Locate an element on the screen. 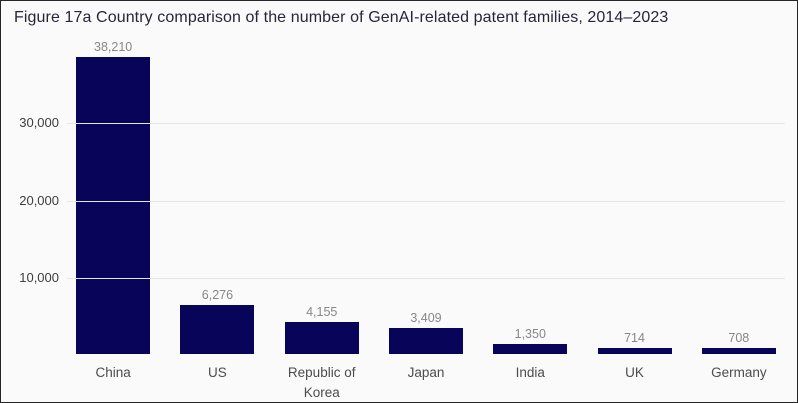 Image resolution: width=798 pixels, height=403 pixels. x-label-cell: Republic of Korea is located at coordinates (322, 382).